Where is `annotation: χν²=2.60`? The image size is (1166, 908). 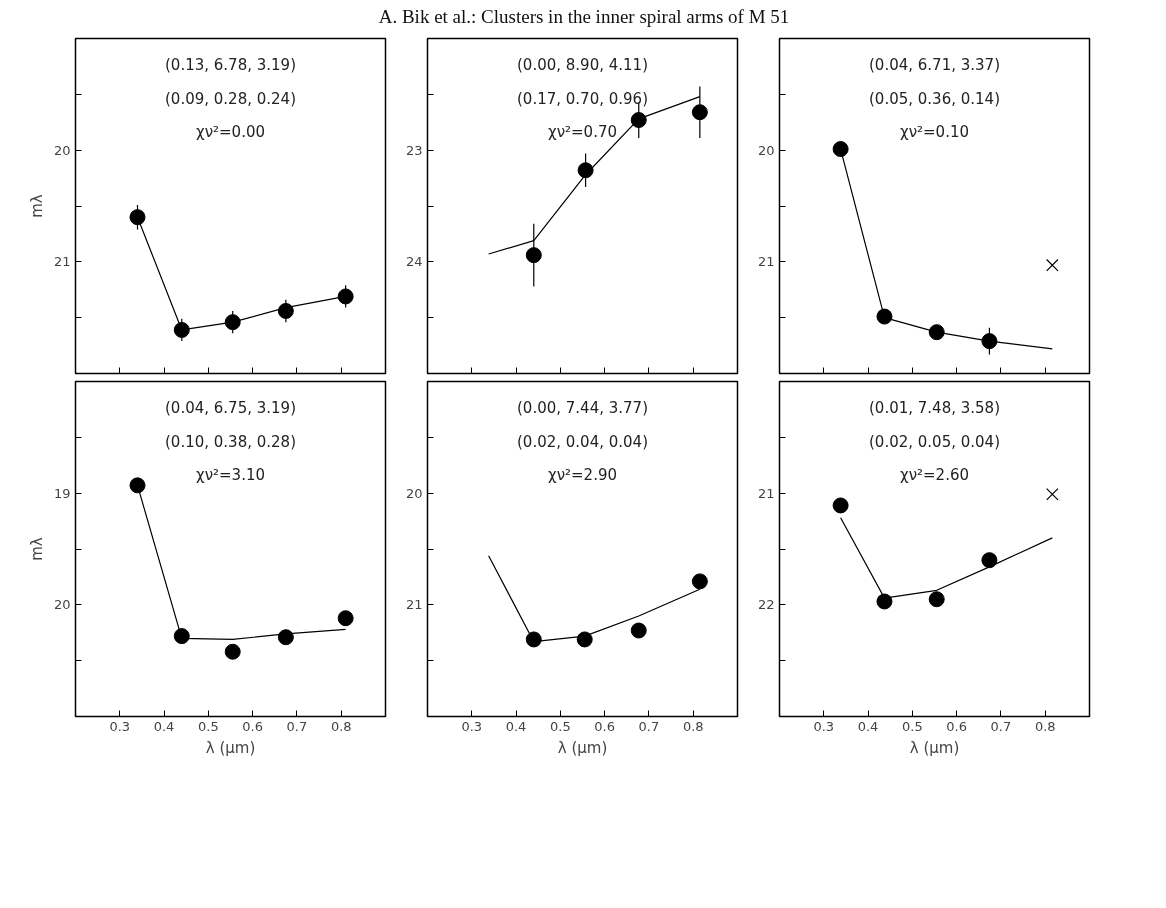
annotation: χν²=2.60 is located at coordinates (934, 475).